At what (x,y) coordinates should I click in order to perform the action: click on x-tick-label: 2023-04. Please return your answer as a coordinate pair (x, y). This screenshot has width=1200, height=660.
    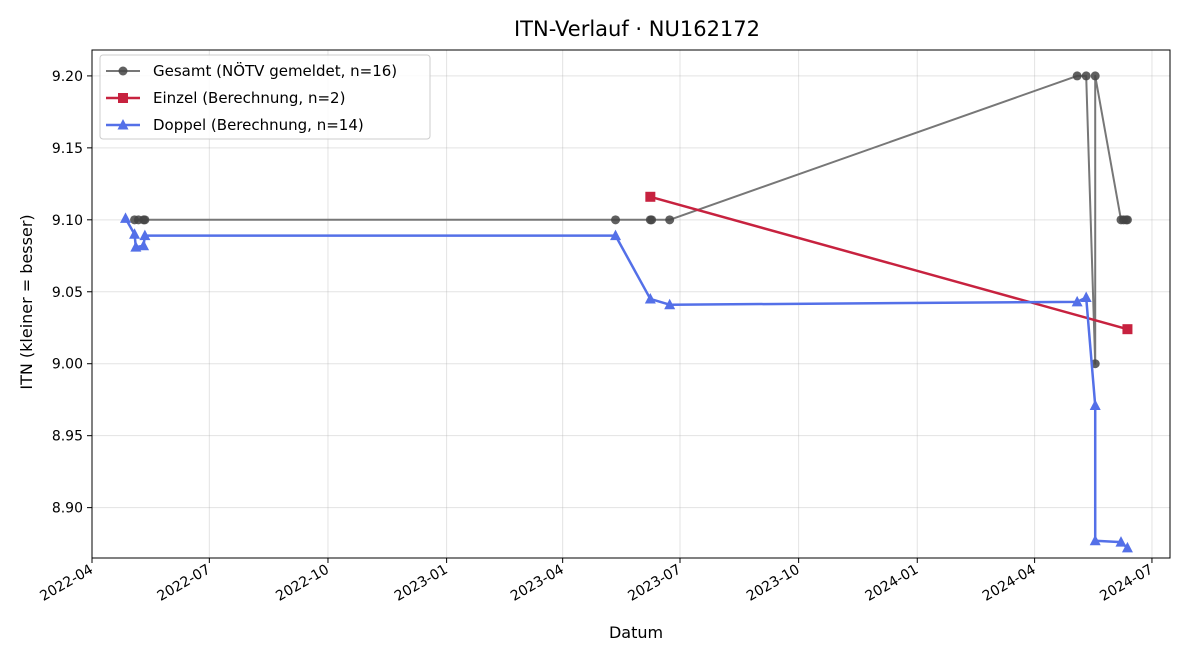
    Looking at the image, I should click on (537, 583).